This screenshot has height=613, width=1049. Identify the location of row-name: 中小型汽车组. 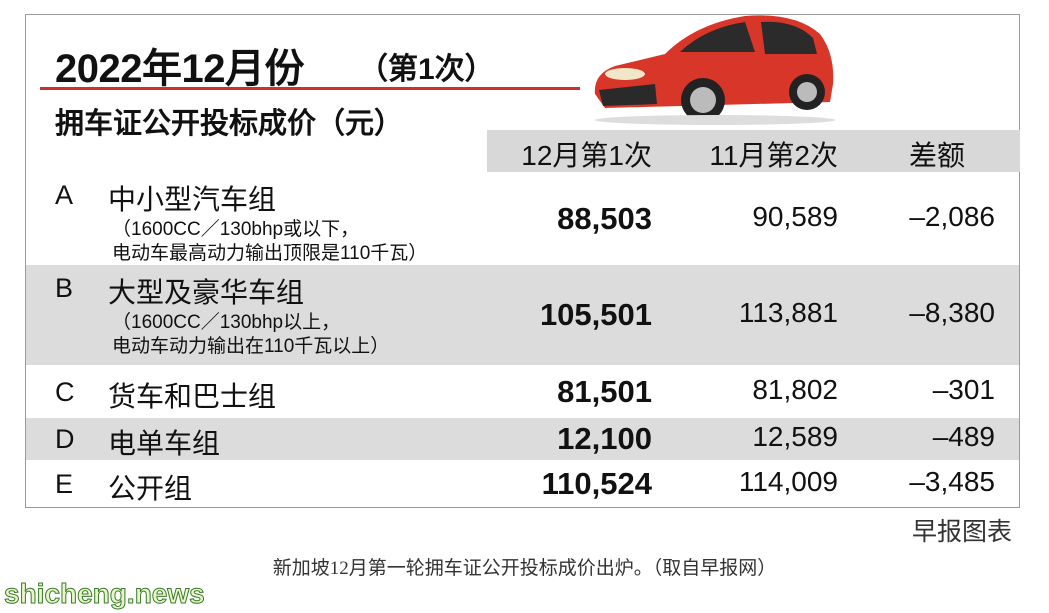
(192, 199).